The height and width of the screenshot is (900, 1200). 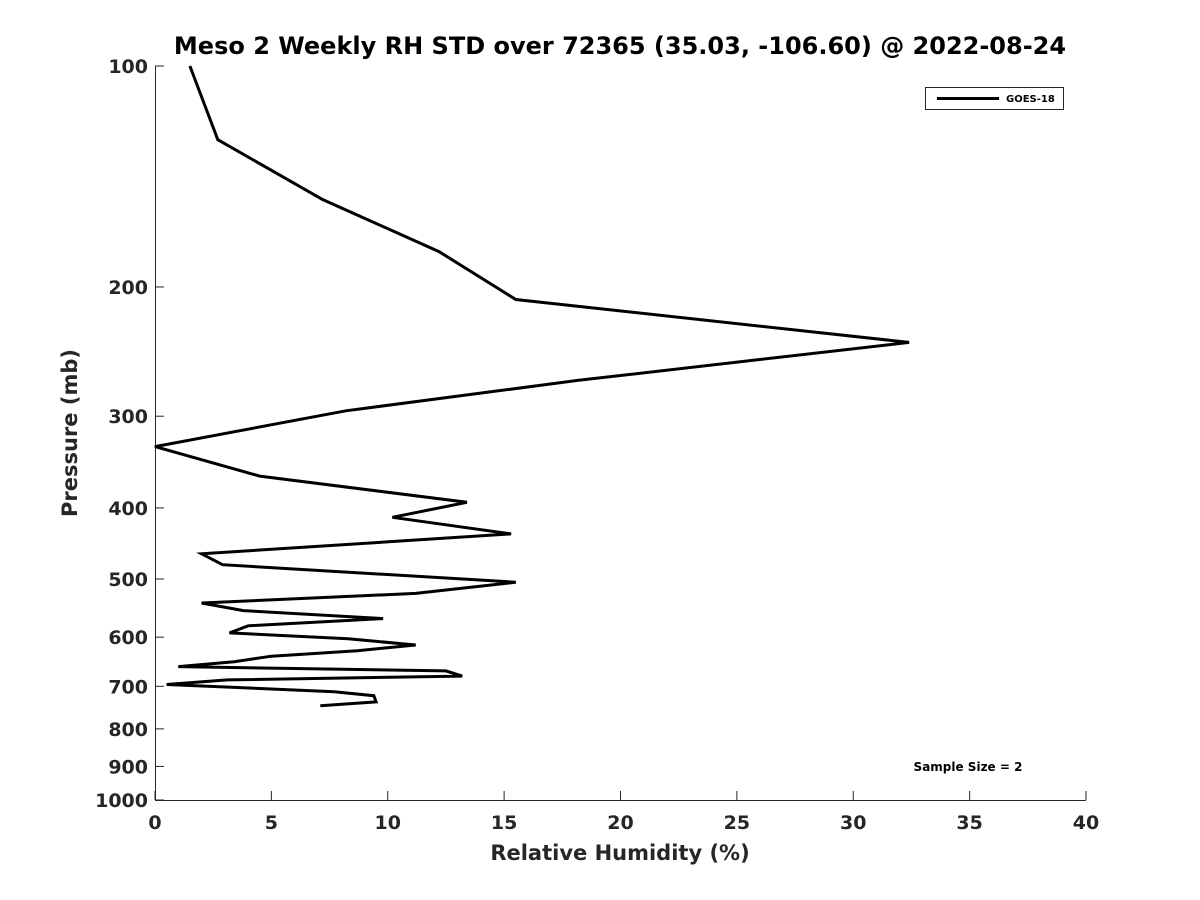 I want to click on x-tick-label: 15, so click(x=504, y=823).